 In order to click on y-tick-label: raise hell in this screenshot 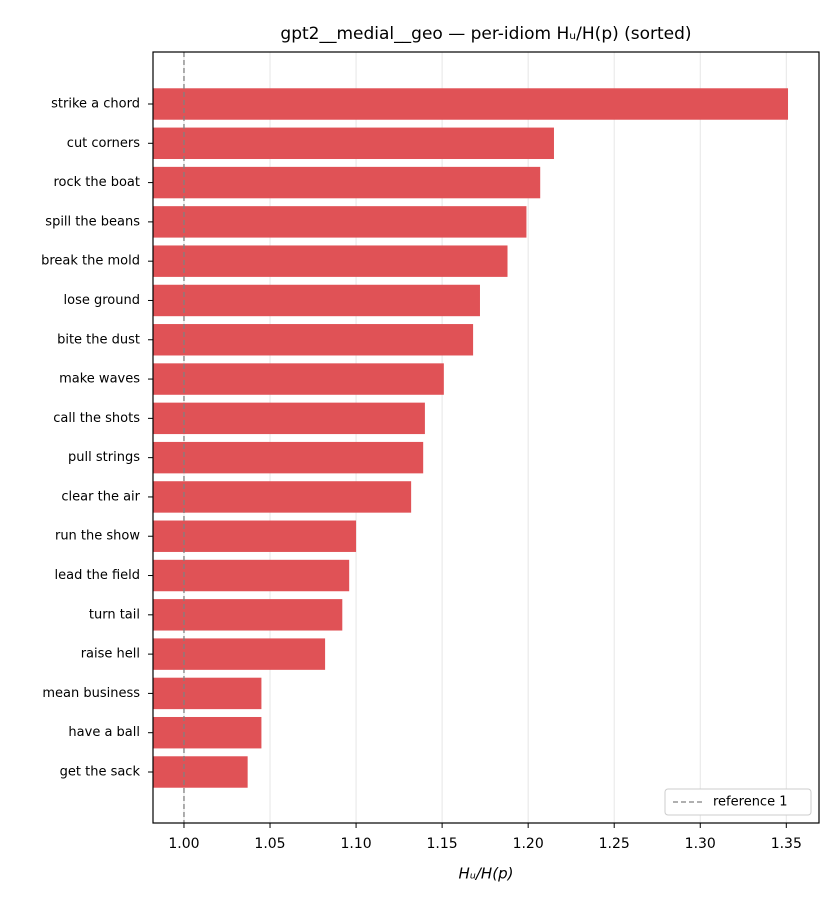, I will do `click(110, 654)`.